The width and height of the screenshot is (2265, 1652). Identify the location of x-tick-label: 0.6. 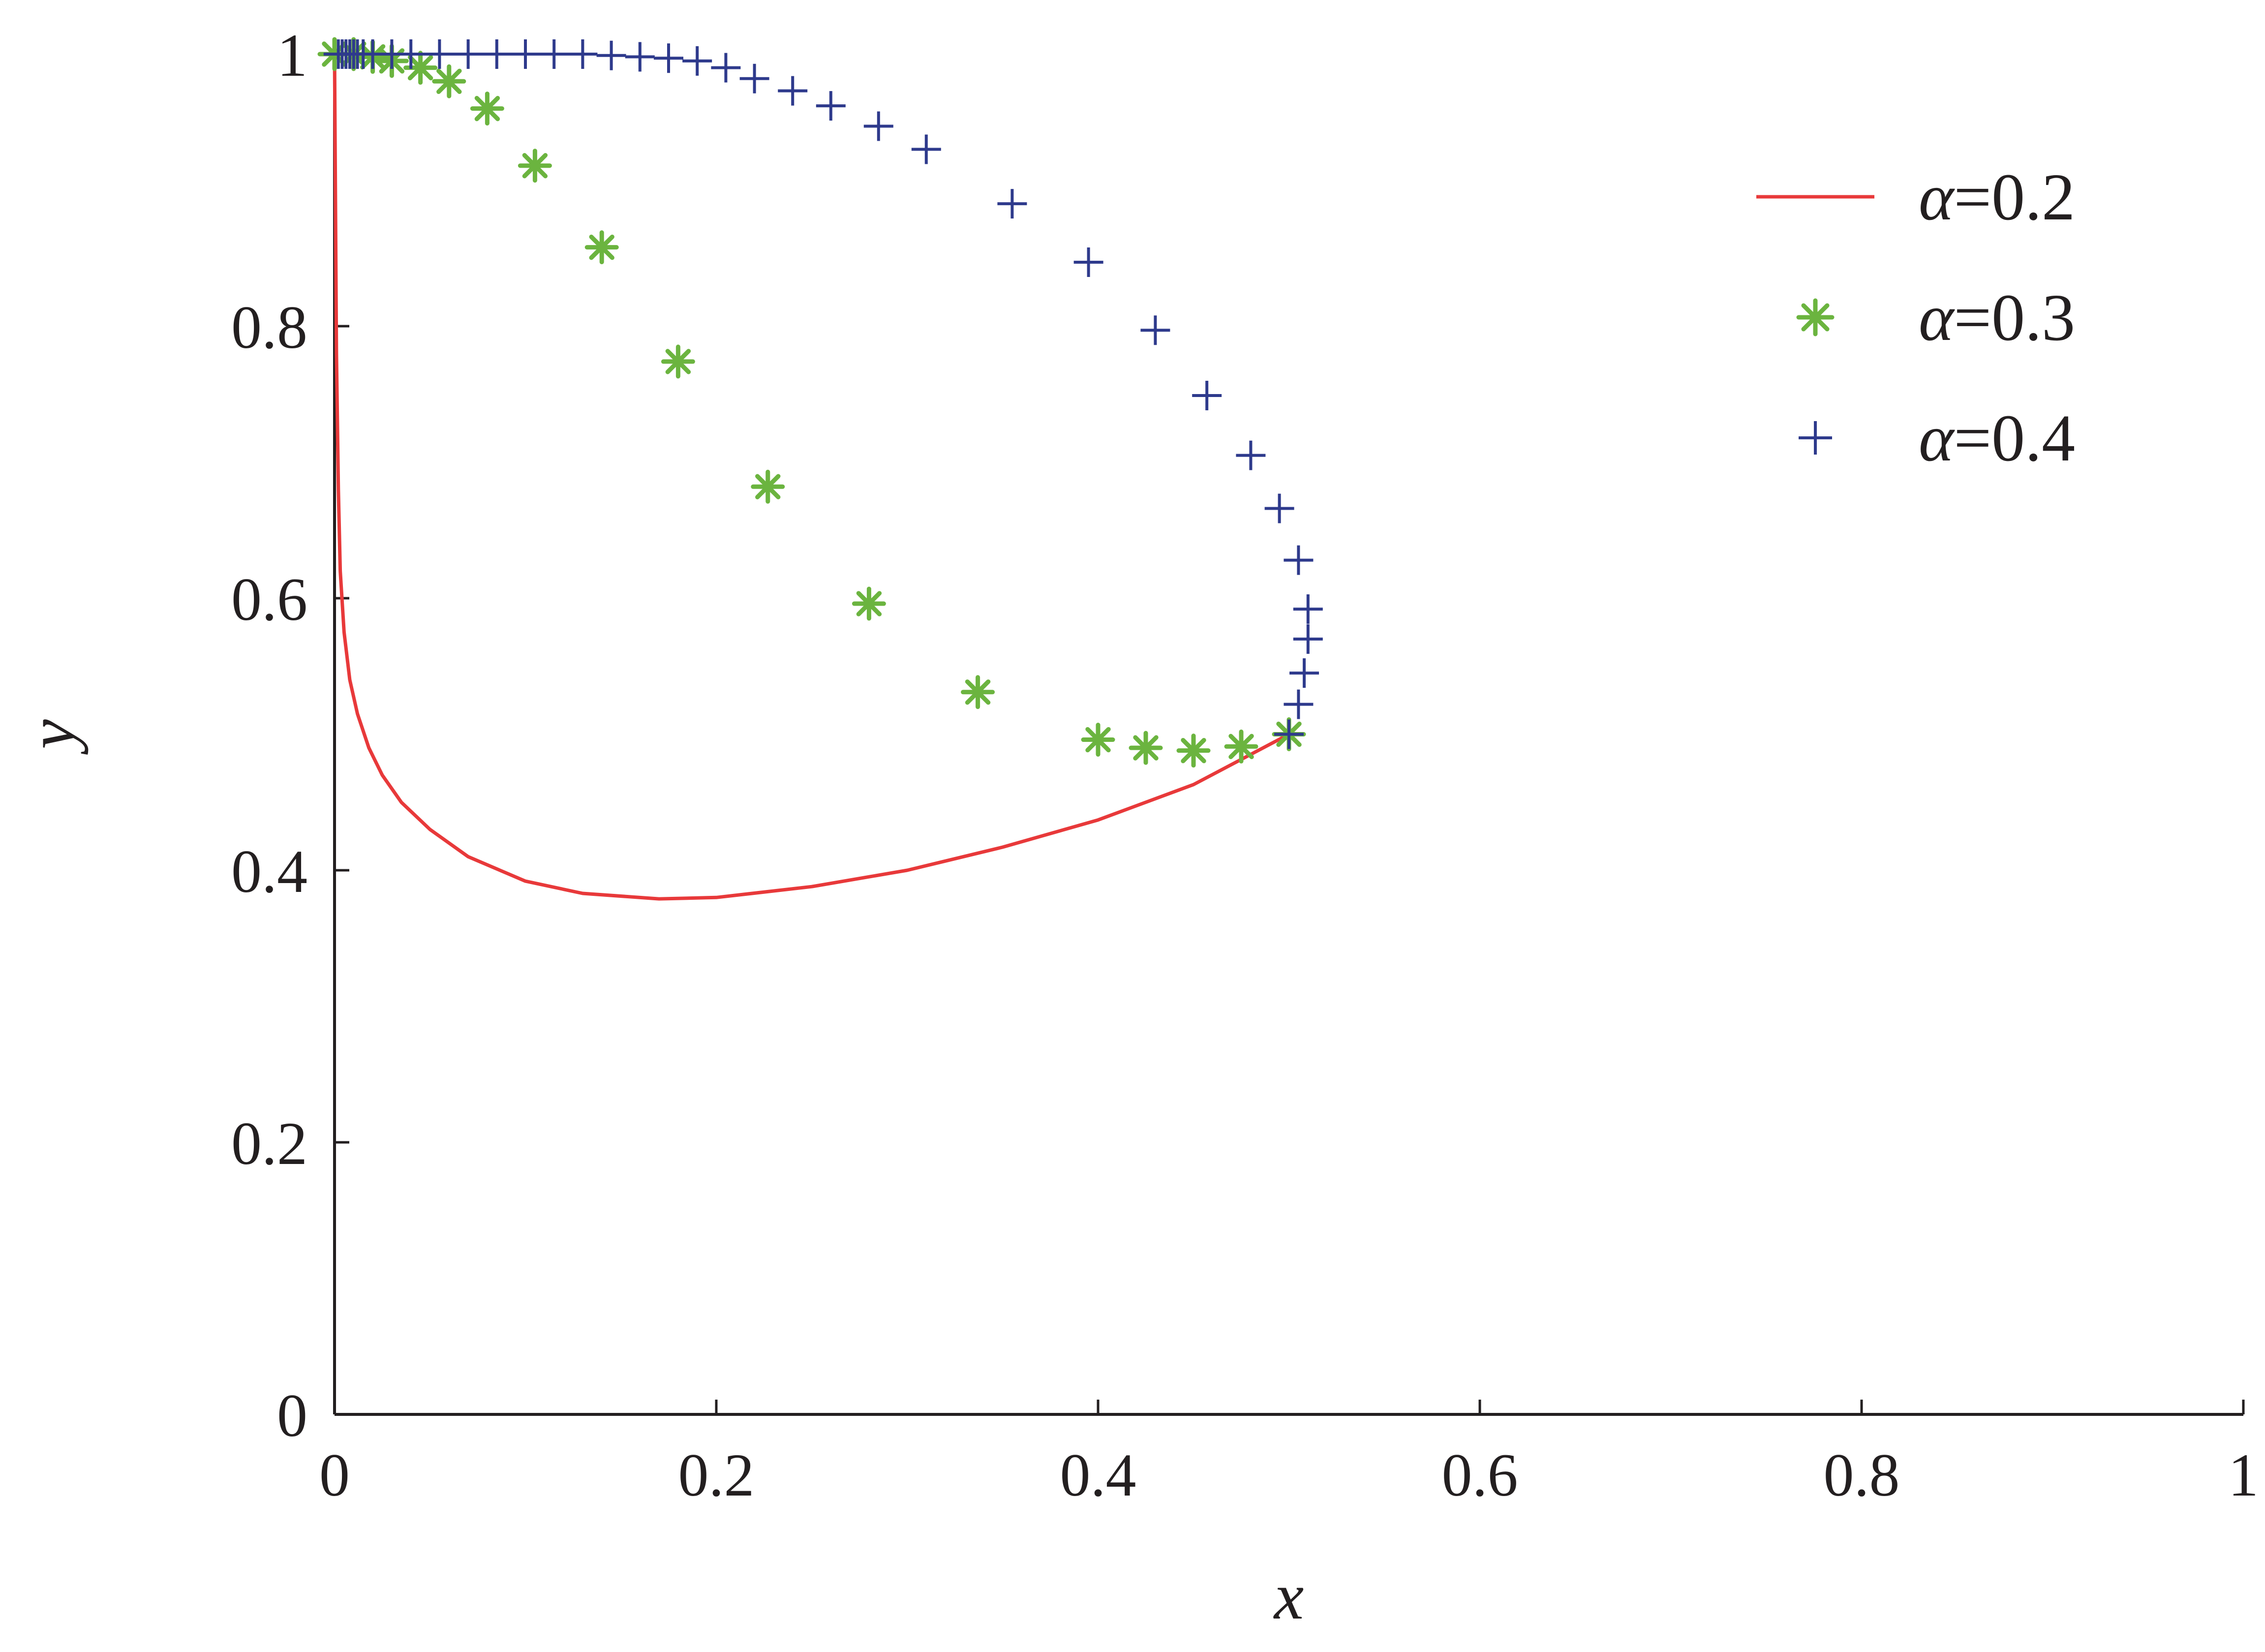
(1480, 1475).